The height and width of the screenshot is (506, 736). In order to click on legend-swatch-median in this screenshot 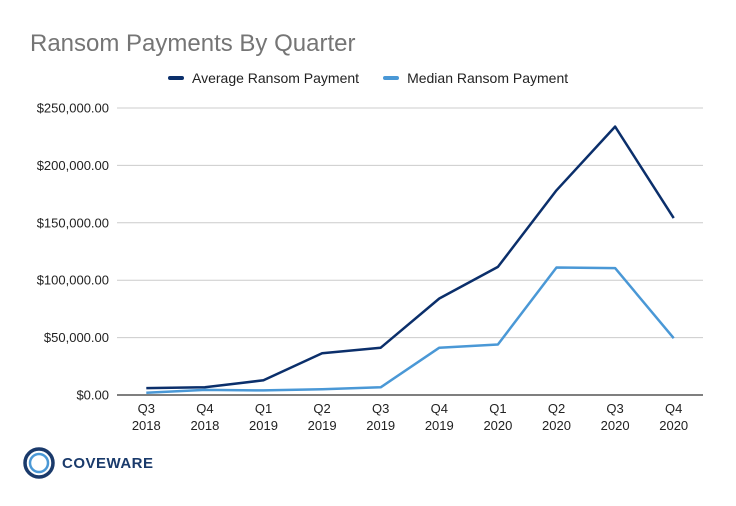, I will do `click(391, 78)`.